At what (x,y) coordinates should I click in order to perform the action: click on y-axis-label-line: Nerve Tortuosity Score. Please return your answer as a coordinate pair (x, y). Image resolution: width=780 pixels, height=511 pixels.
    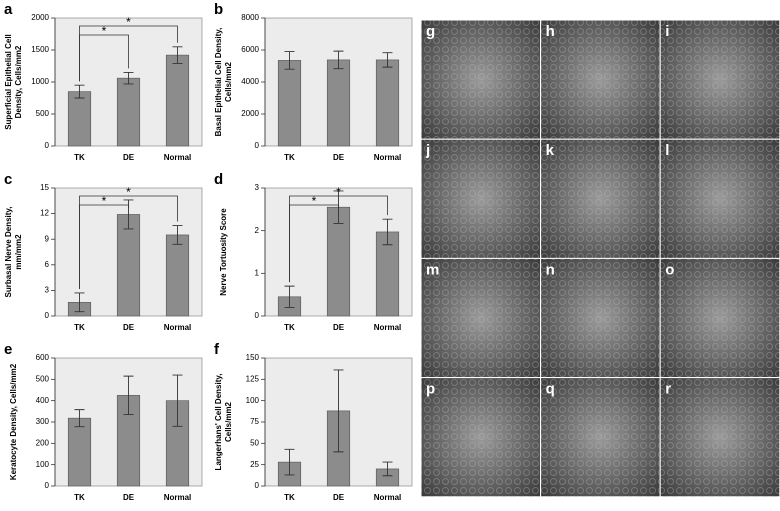
    Looking at the image, I should click on (223, 252).